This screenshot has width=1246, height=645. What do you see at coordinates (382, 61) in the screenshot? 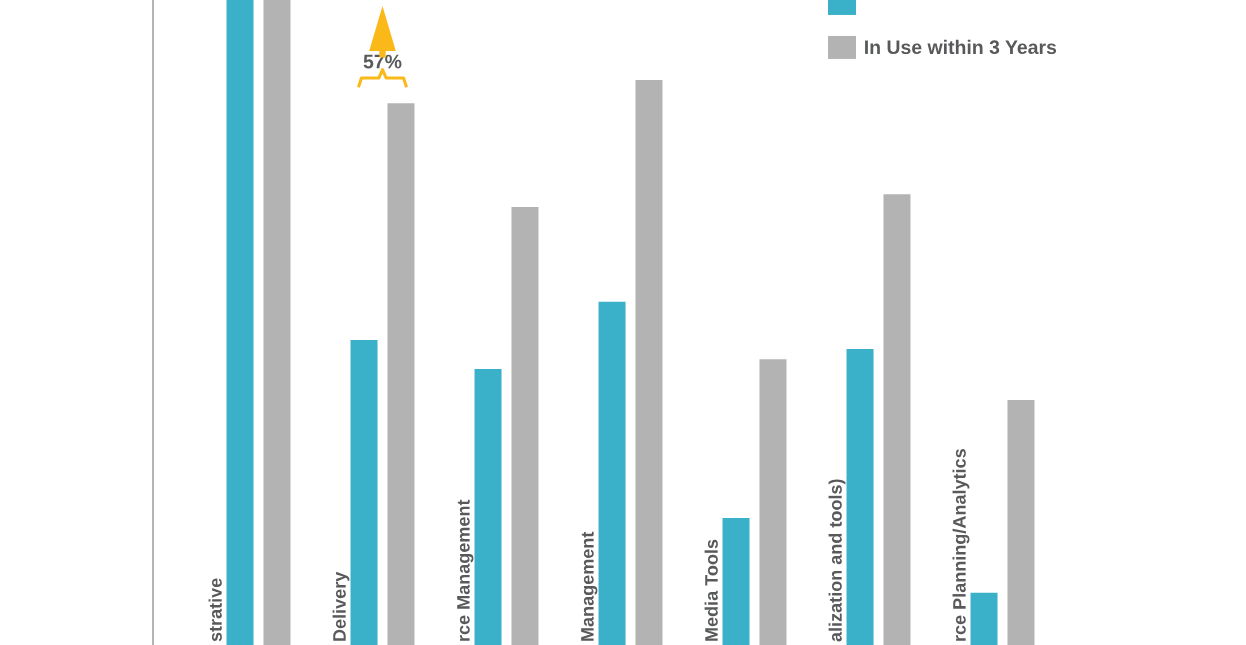
I see `annotation: 57%` at bounding box center [382, 61].